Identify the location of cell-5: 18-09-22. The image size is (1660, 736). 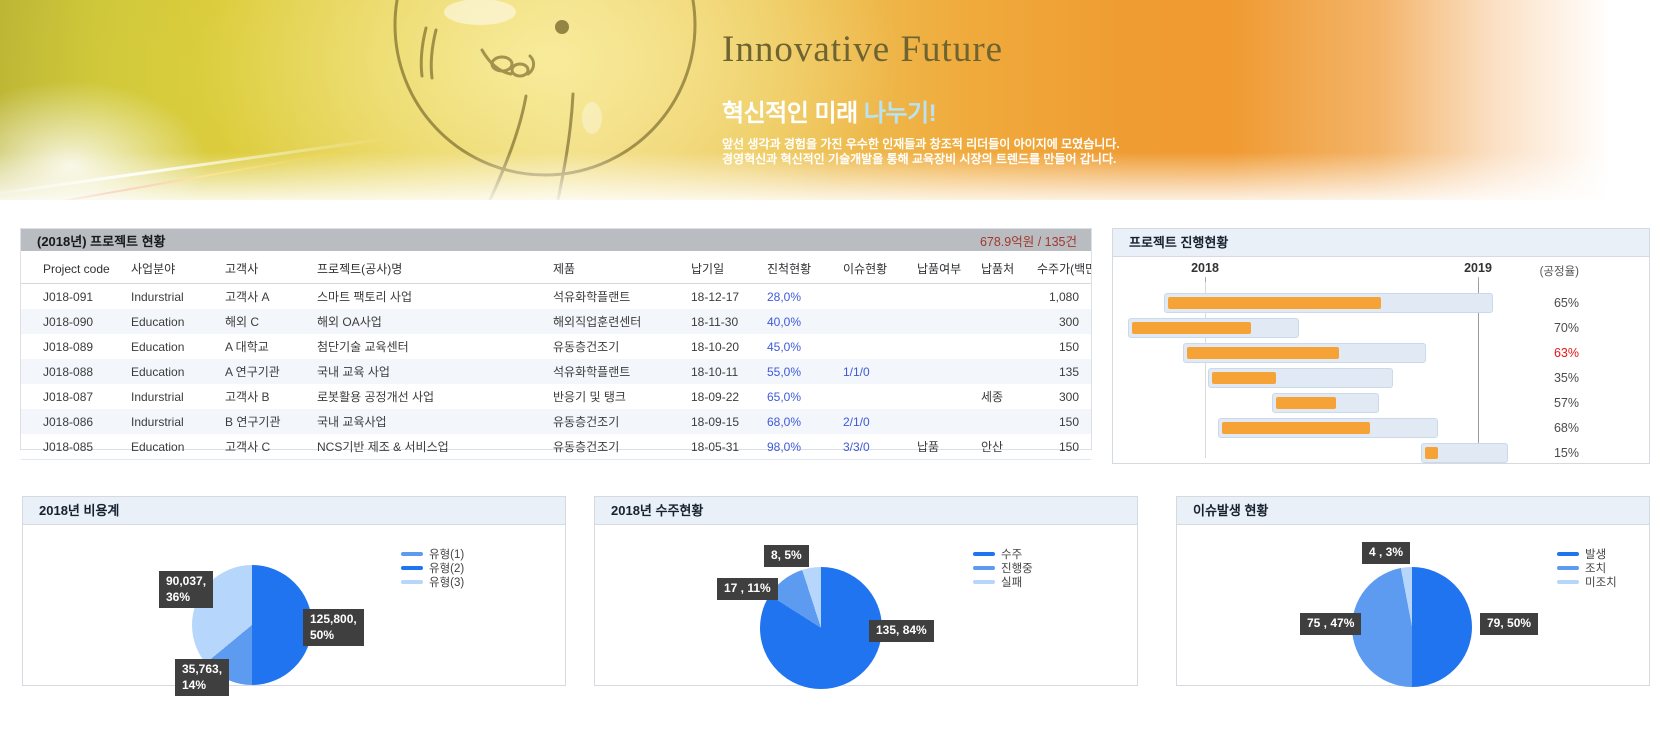
(715, 396).